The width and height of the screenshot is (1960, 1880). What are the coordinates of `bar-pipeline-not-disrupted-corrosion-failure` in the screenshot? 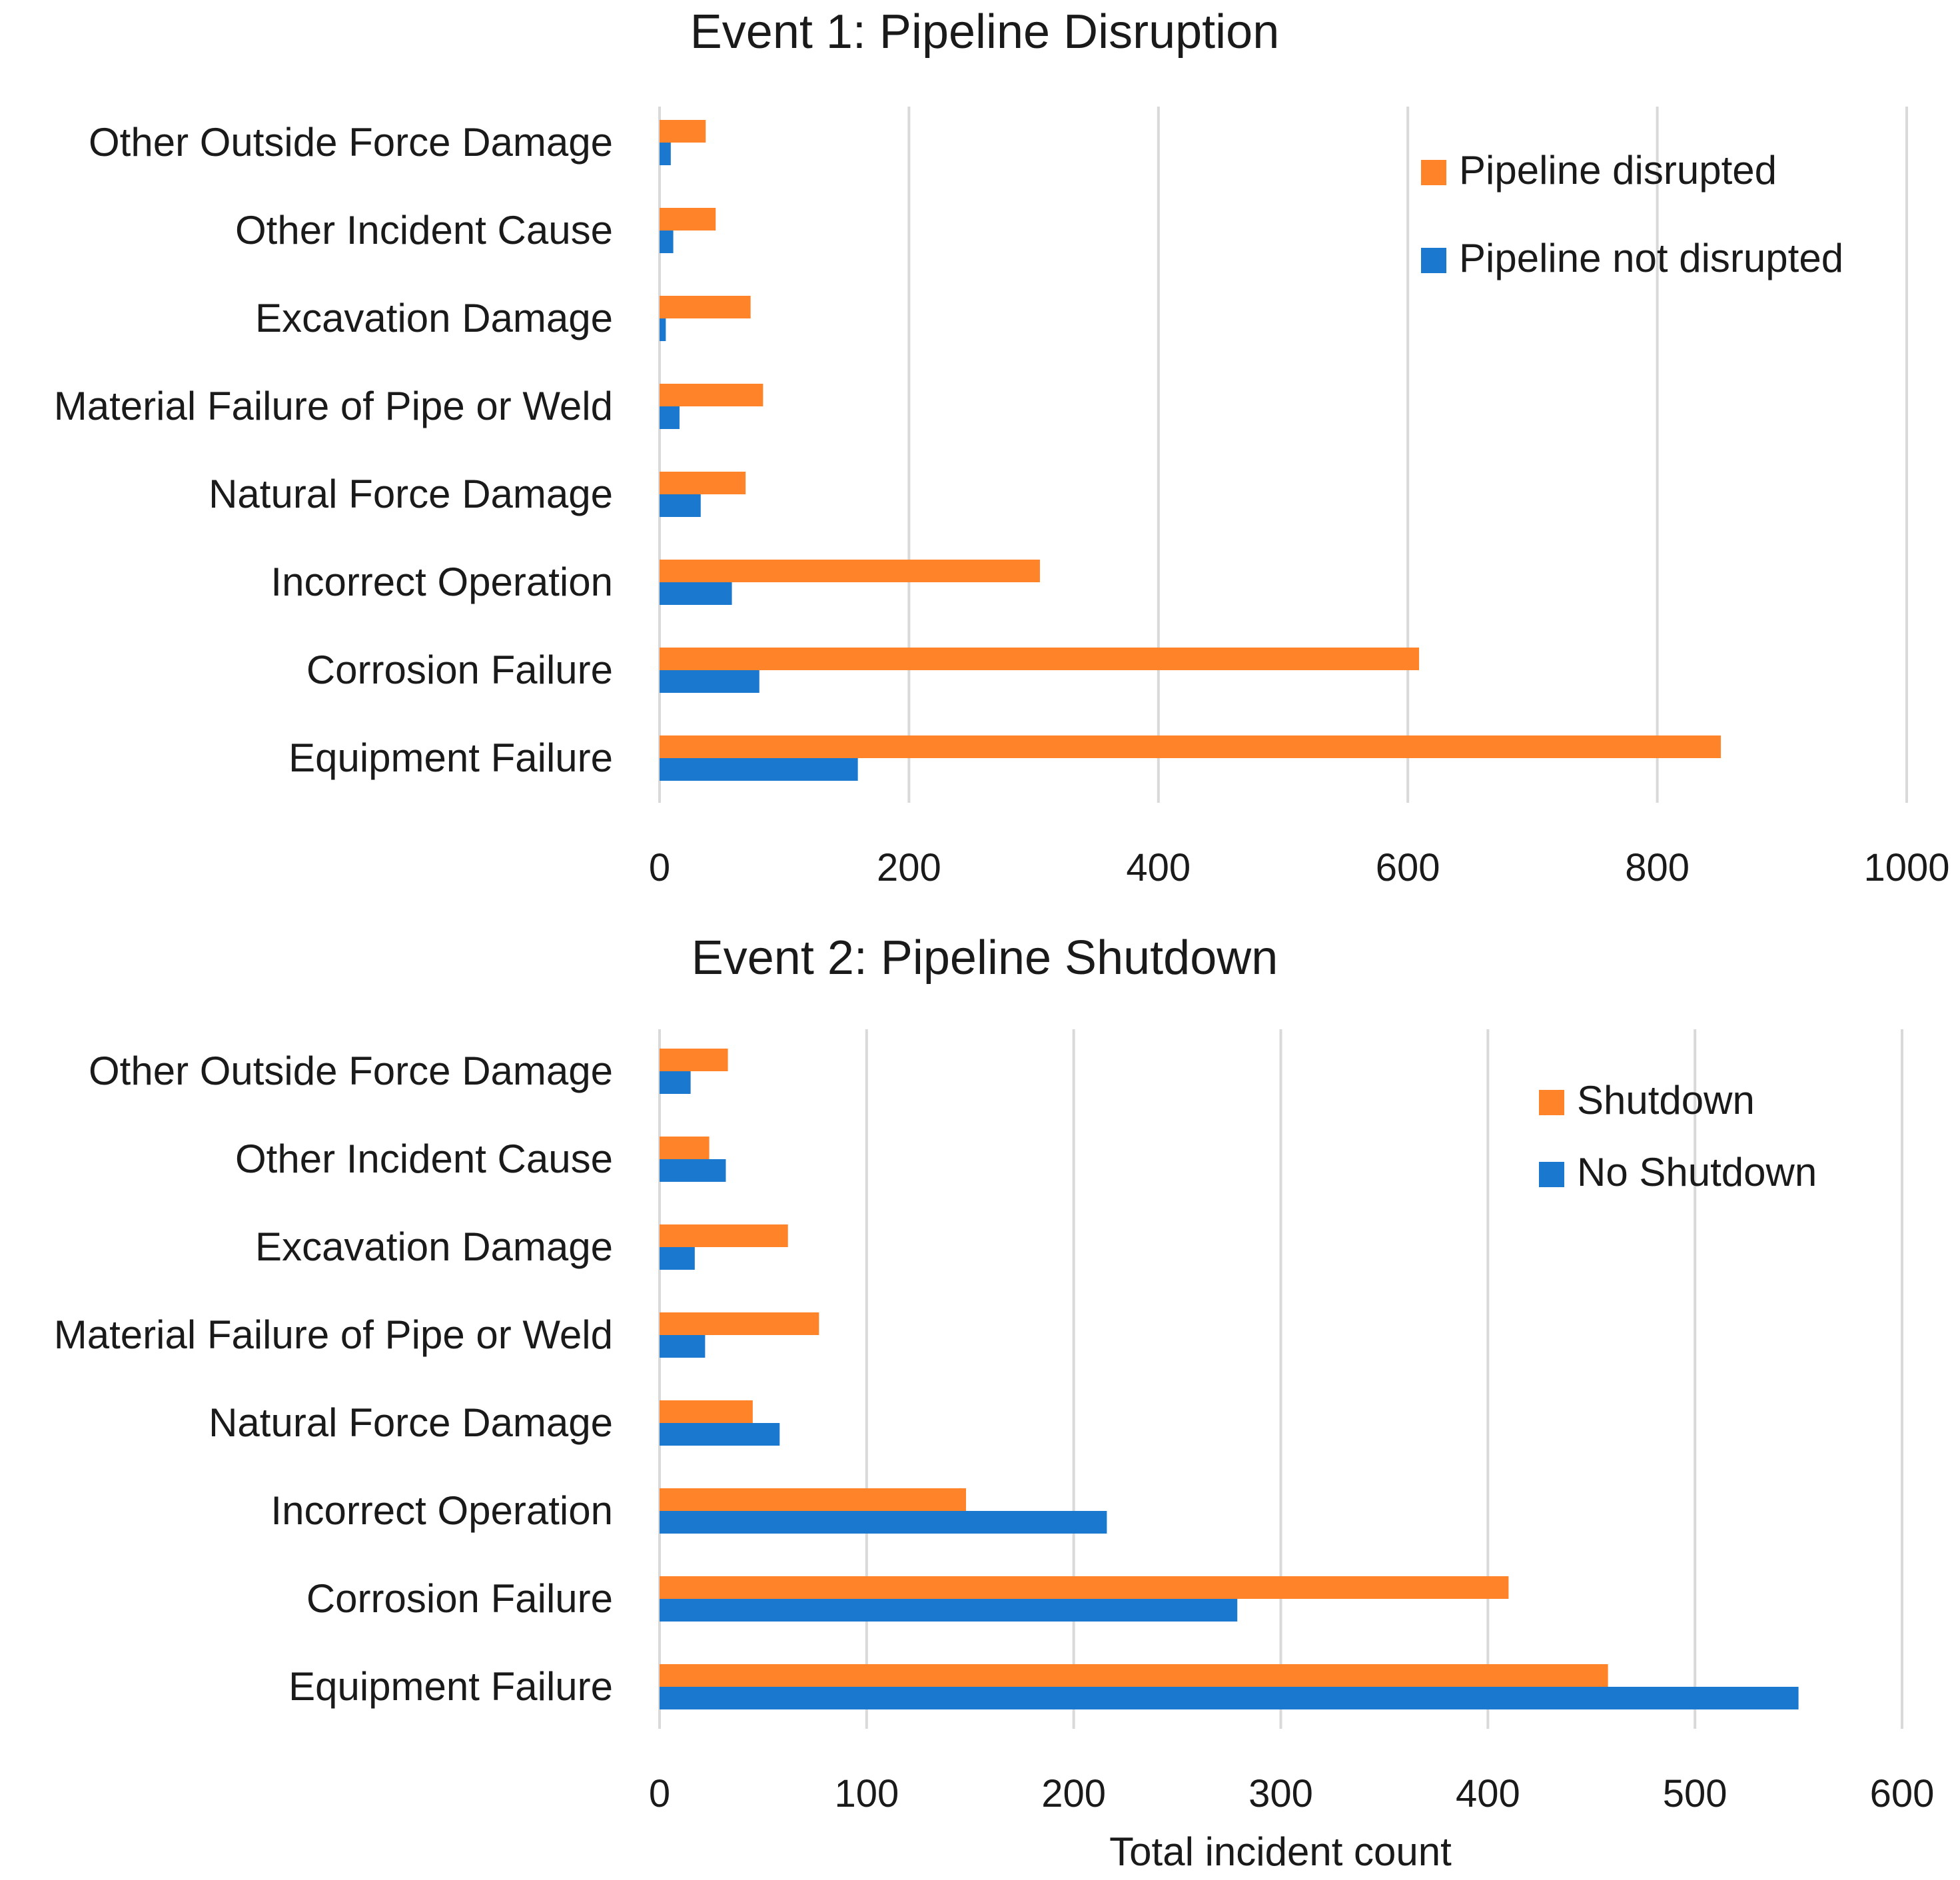 It's located at (709, 681).